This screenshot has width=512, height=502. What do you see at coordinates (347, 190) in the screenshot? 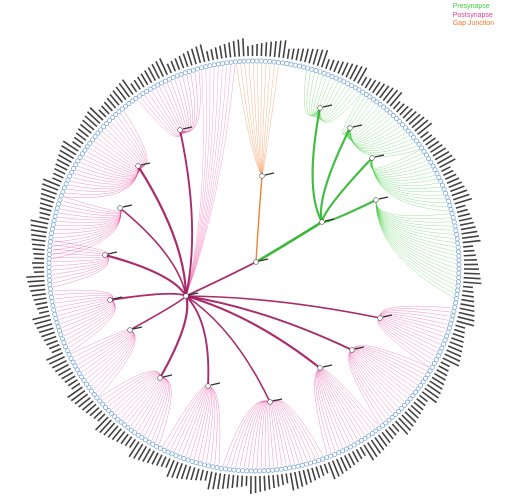
I see `presynapse-trunk` at bounding box center [347, 190].